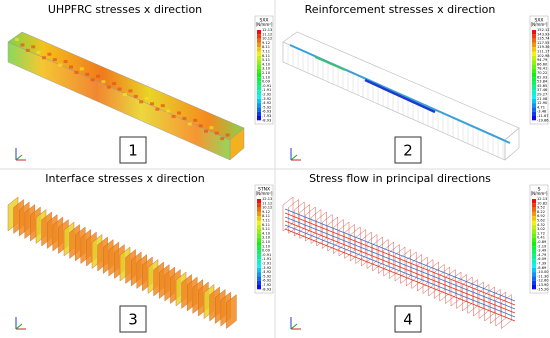  I want to click on beam-outline, so click(401, 86).